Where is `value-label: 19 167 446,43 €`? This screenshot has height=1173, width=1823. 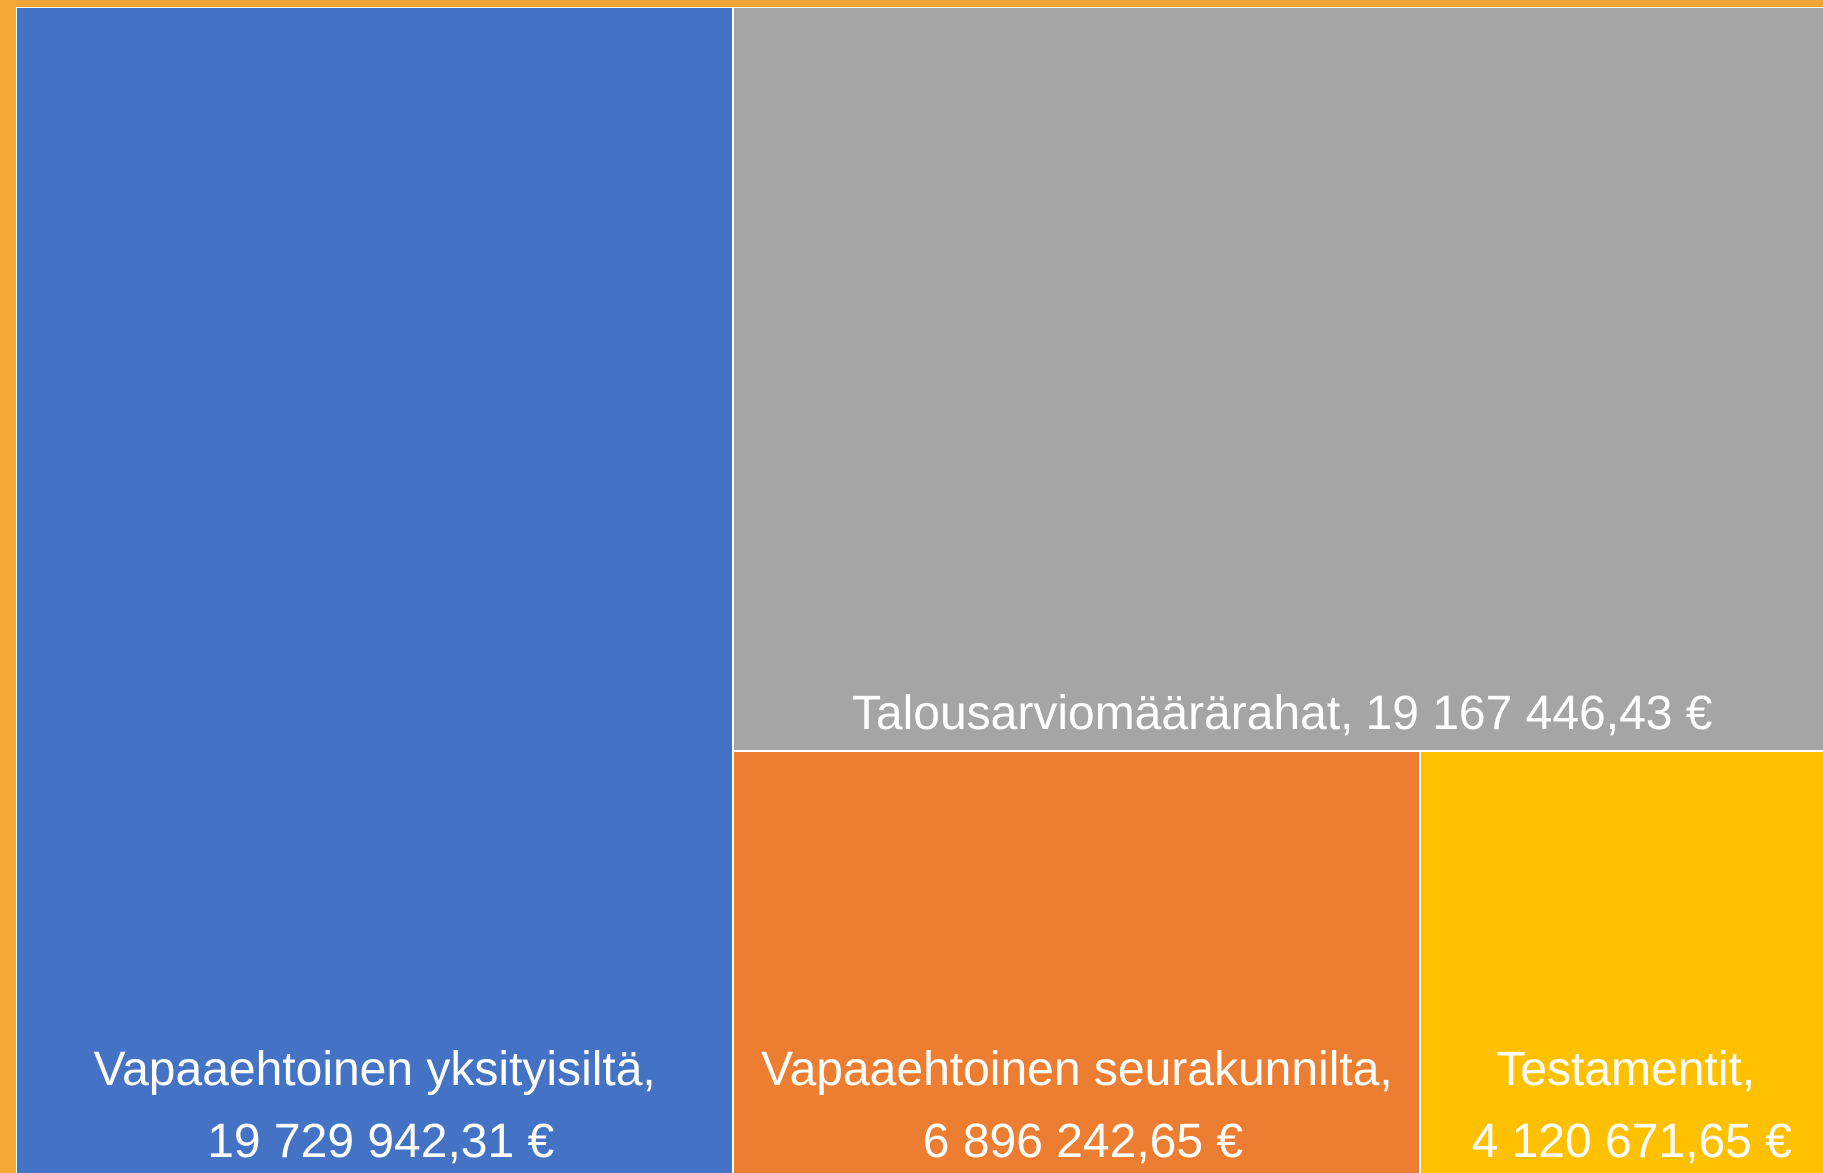 value-label: 19 167 446,43 € is located at coordinates (1539, 714).